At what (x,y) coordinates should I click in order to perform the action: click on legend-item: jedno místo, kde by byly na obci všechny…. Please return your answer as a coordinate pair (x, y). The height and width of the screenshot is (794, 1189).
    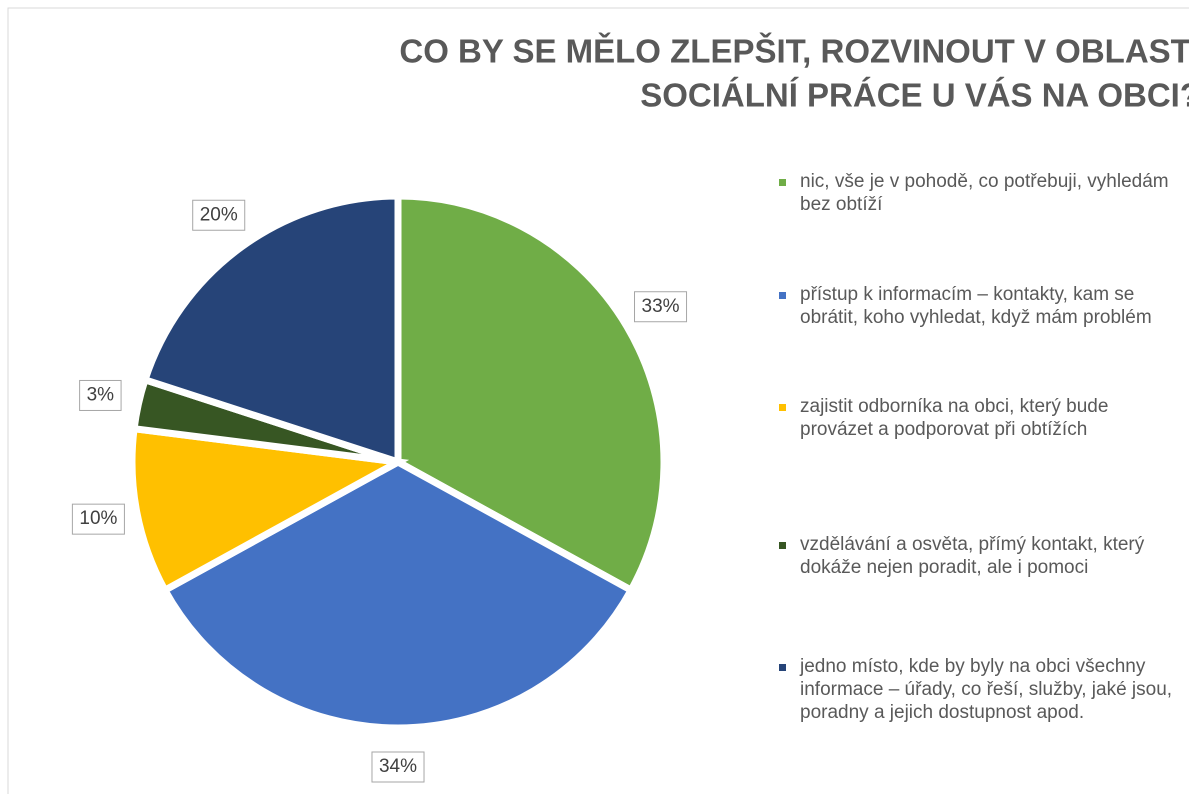
    Looking at the image, I should click on (982, 689).